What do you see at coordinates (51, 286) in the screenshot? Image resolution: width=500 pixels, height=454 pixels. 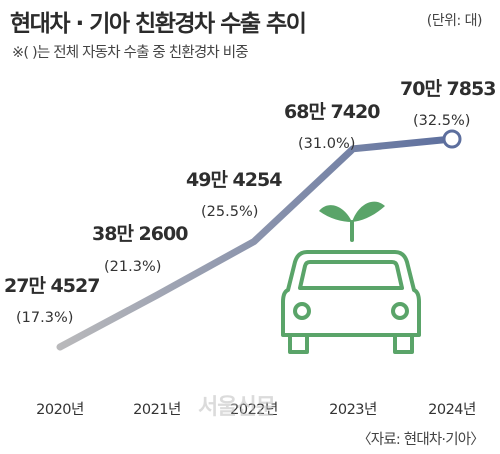 I see `data-label-value: 27만 4527` at bounding box center [51, 286].